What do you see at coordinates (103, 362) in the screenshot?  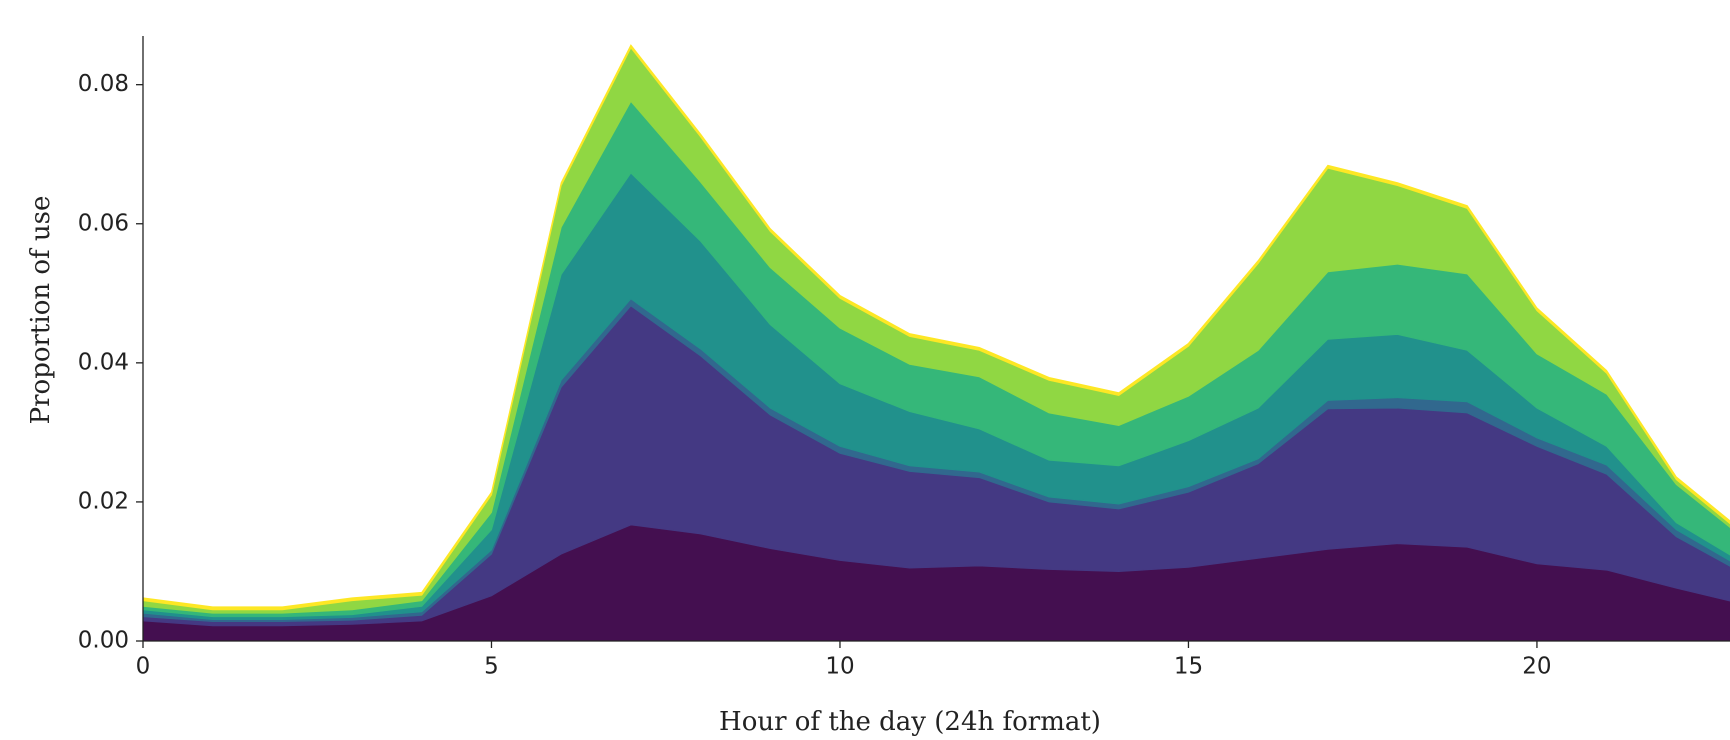 I see `y-tick-label: 0.04` at bounding box center [103, 362].